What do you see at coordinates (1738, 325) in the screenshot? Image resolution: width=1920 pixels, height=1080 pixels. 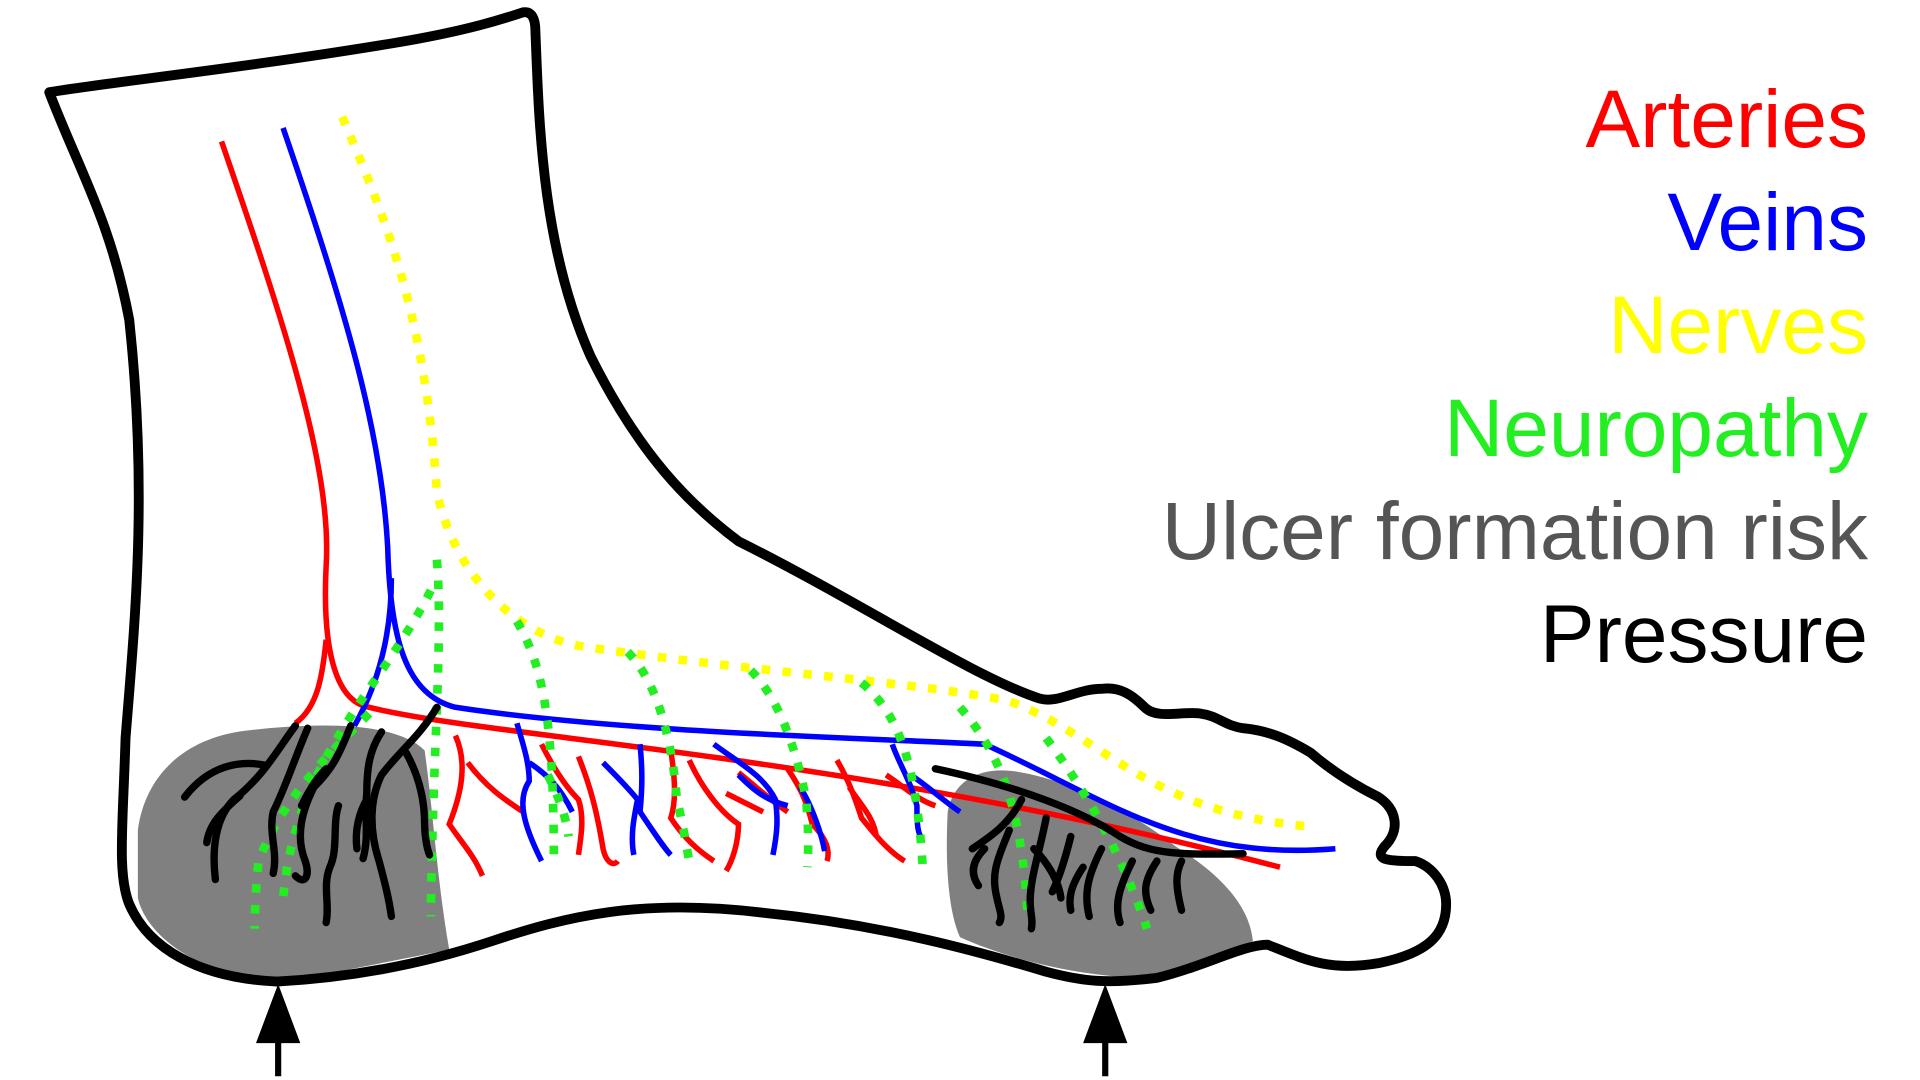 I see `legend-nerves: Nerves` at bounding box center [1738, 325].